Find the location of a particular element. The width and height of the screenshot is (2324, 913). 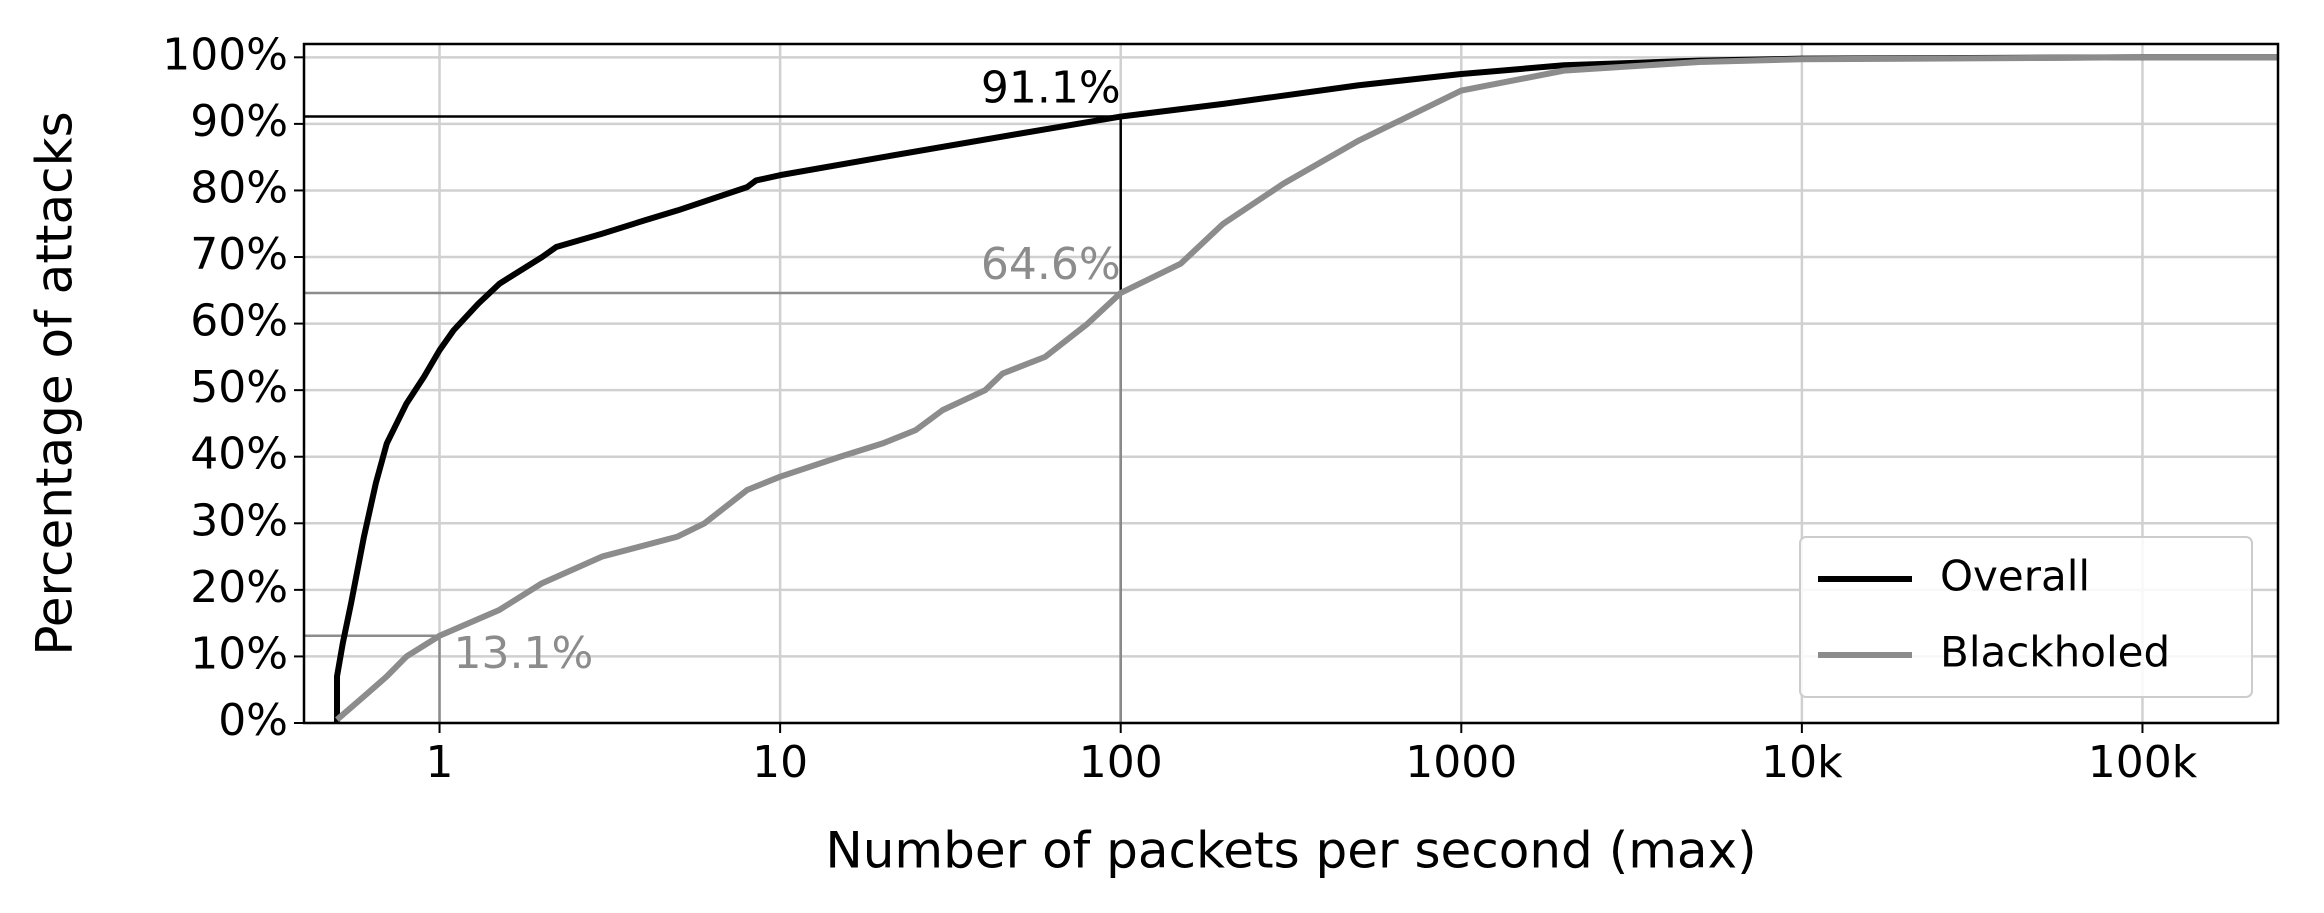

x-tick-label: 1000 is located at coordinates (1461, 762).